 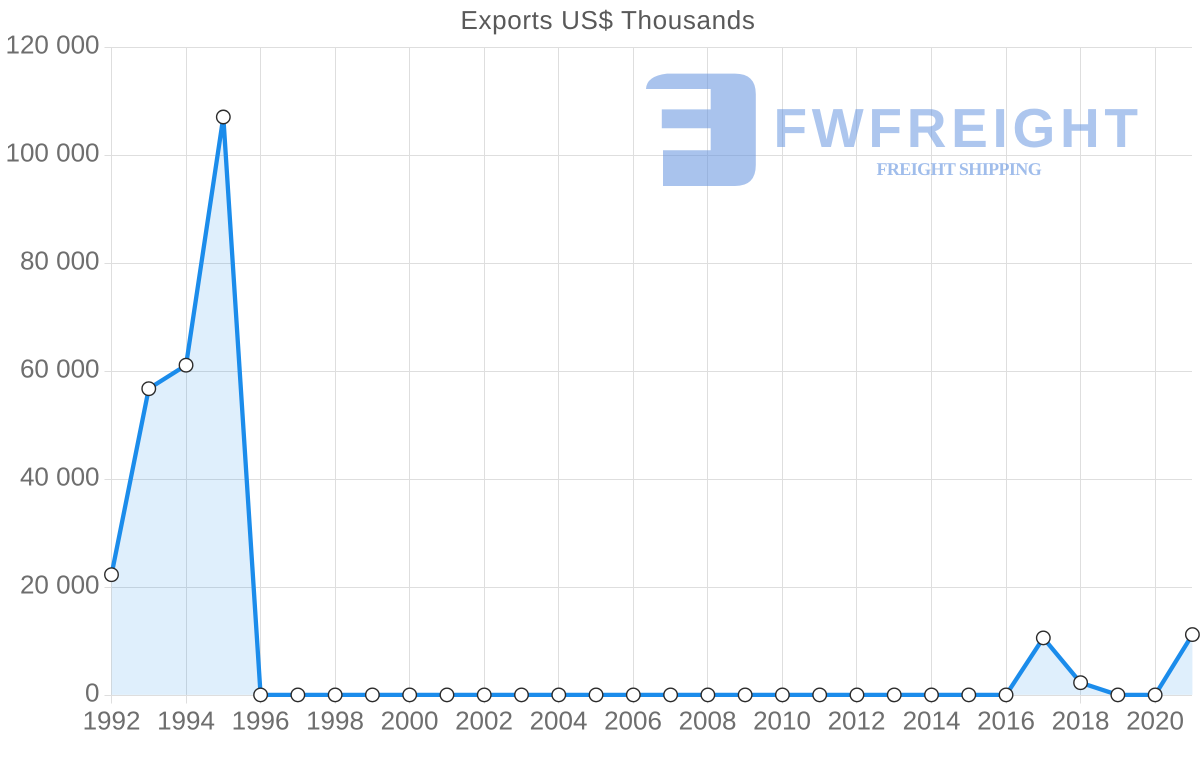 I want to click on svg-text: 2008, so click(x=708, y=721).